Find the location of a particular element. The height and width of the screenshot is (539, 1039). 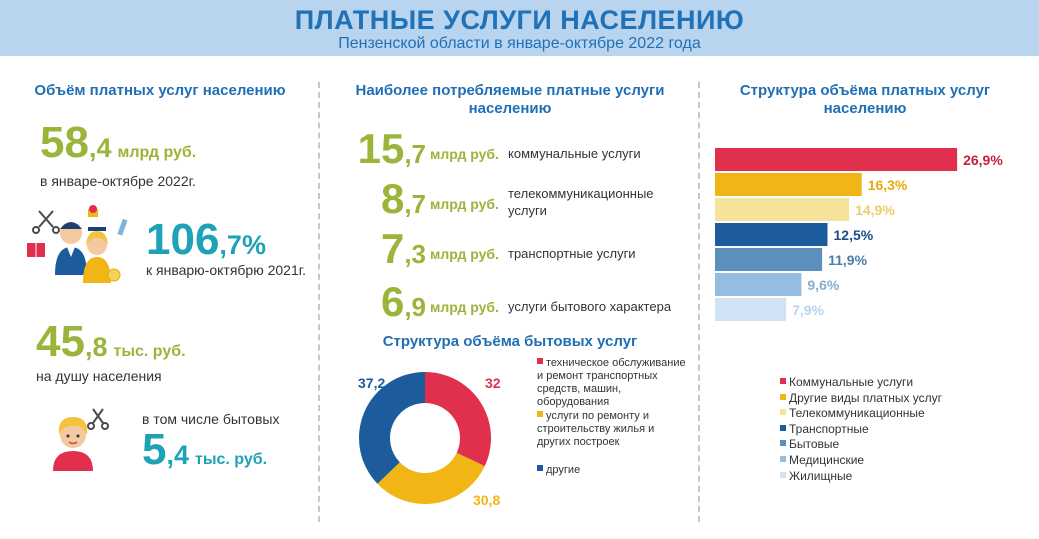

donut-label-2: 37,2 is located at coordinates (371, 383).